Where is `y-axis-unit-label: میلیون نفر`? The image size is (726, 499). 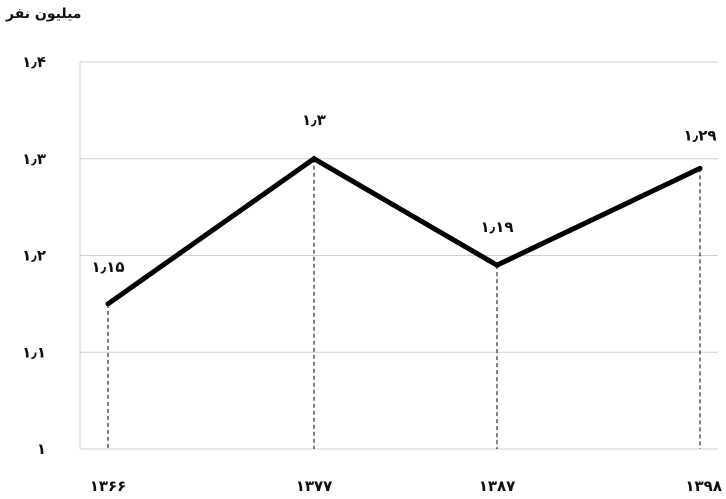 y-axis-unit-label: میلیون نفر is located at coordinates (44, 14).